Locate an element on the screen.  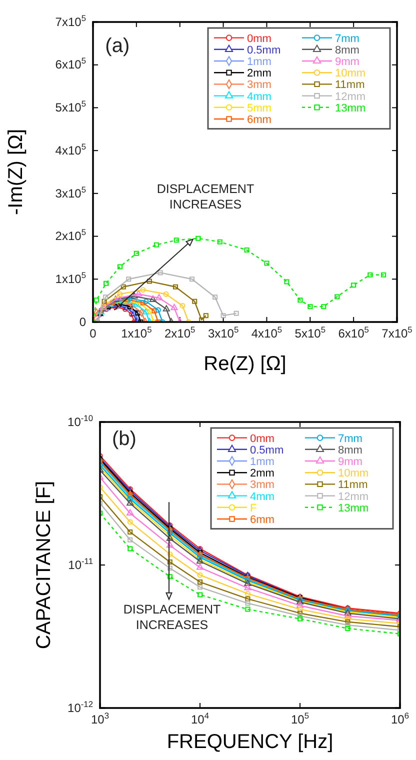
y-tick-label: 5x10$^{5}$ is located at coordinates (70, 106).